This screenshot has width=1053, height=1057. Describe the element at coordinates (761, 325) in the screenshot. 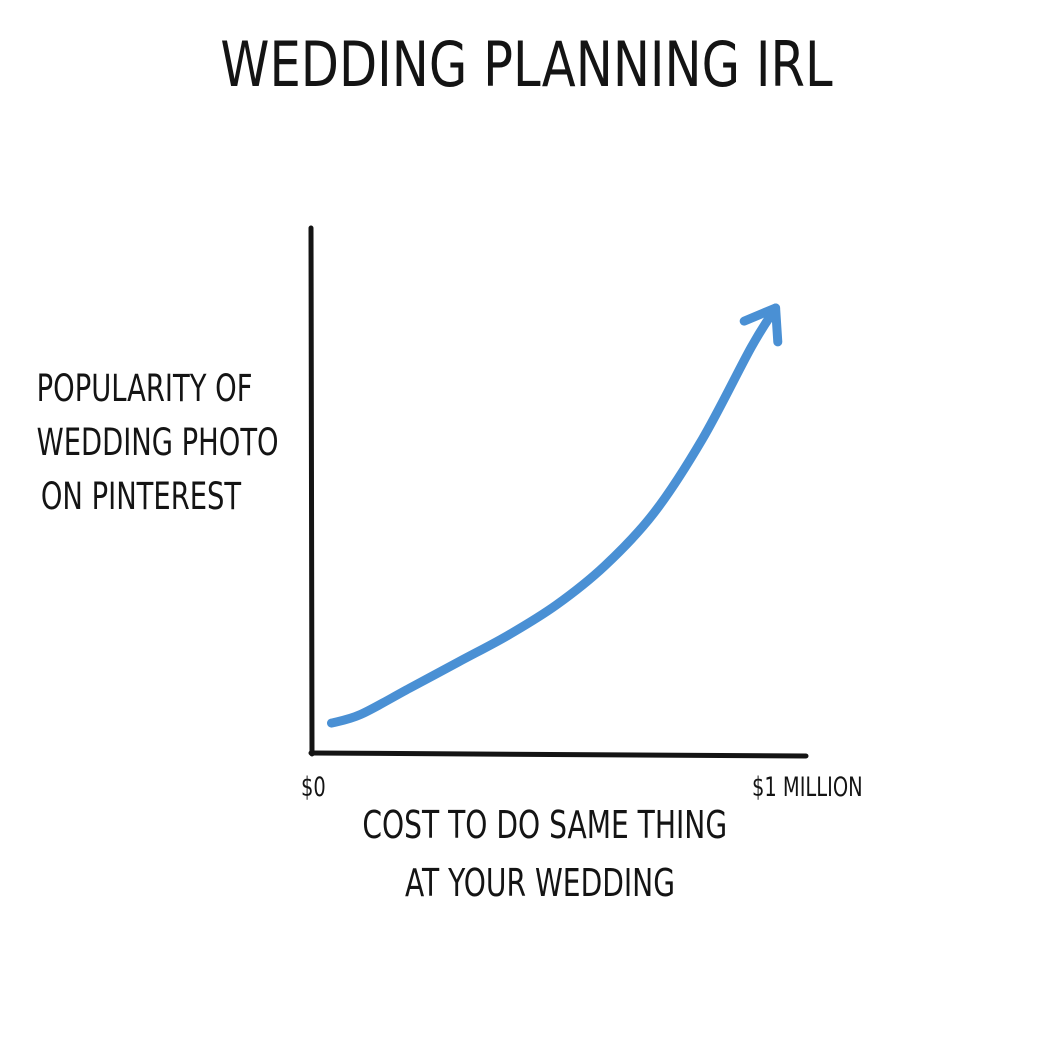

I see `series-arrowhead` at that location.